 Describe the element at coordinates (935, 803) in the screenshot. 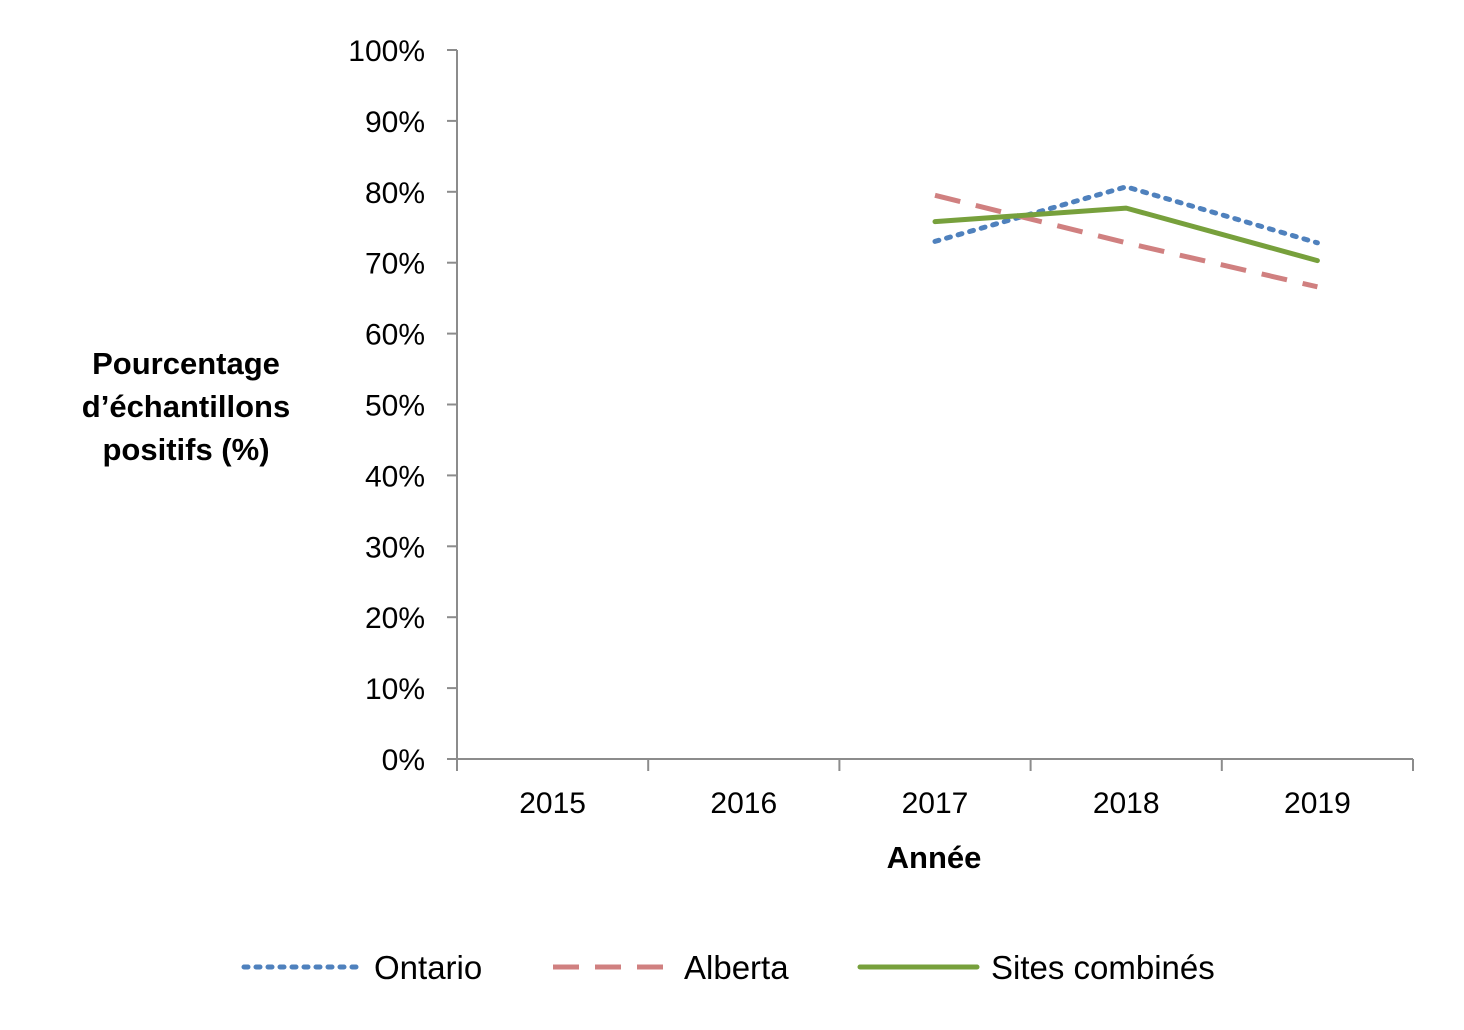

I see `x-tick-label: 2017` at that location.